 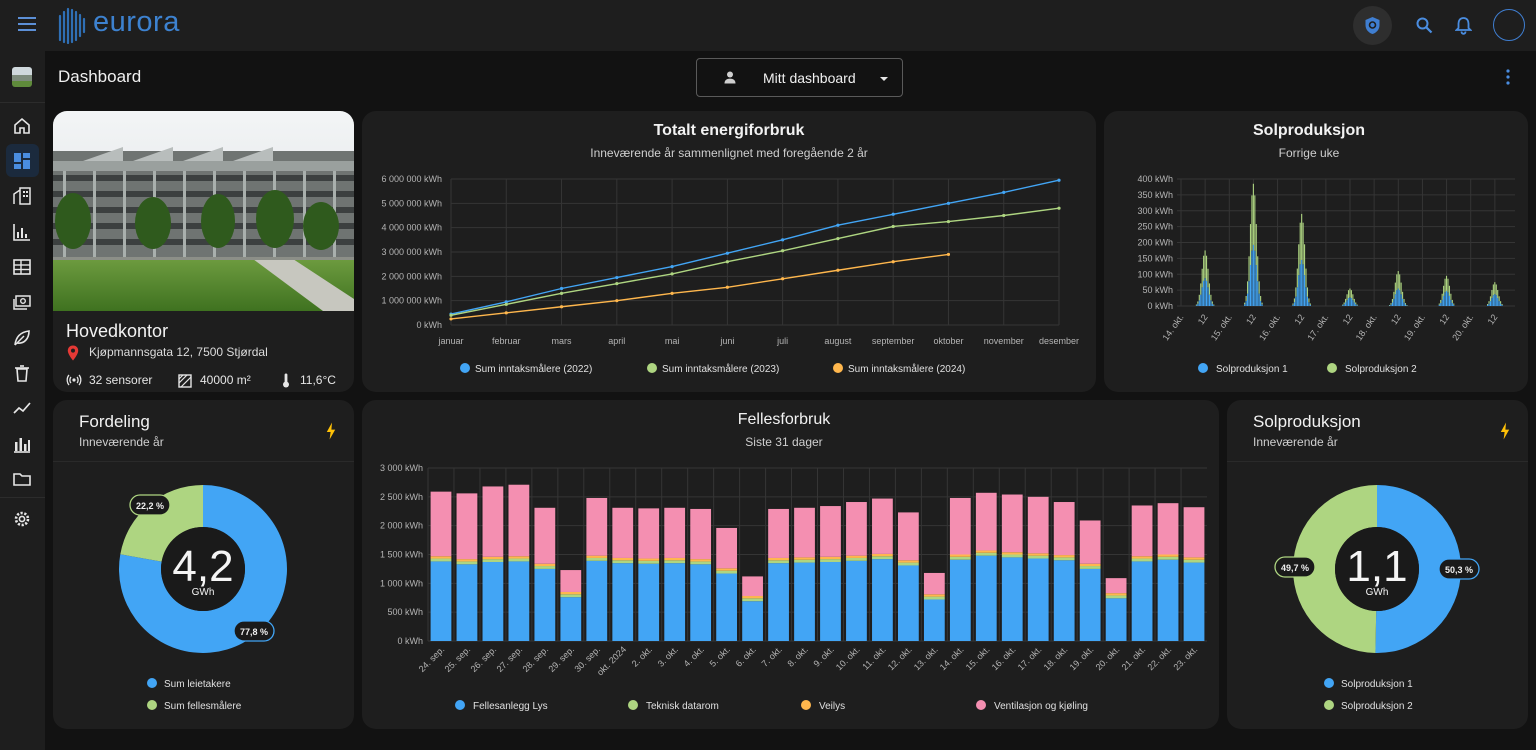 I want to click on brand-name: eurora, so click(x=136, y=22).